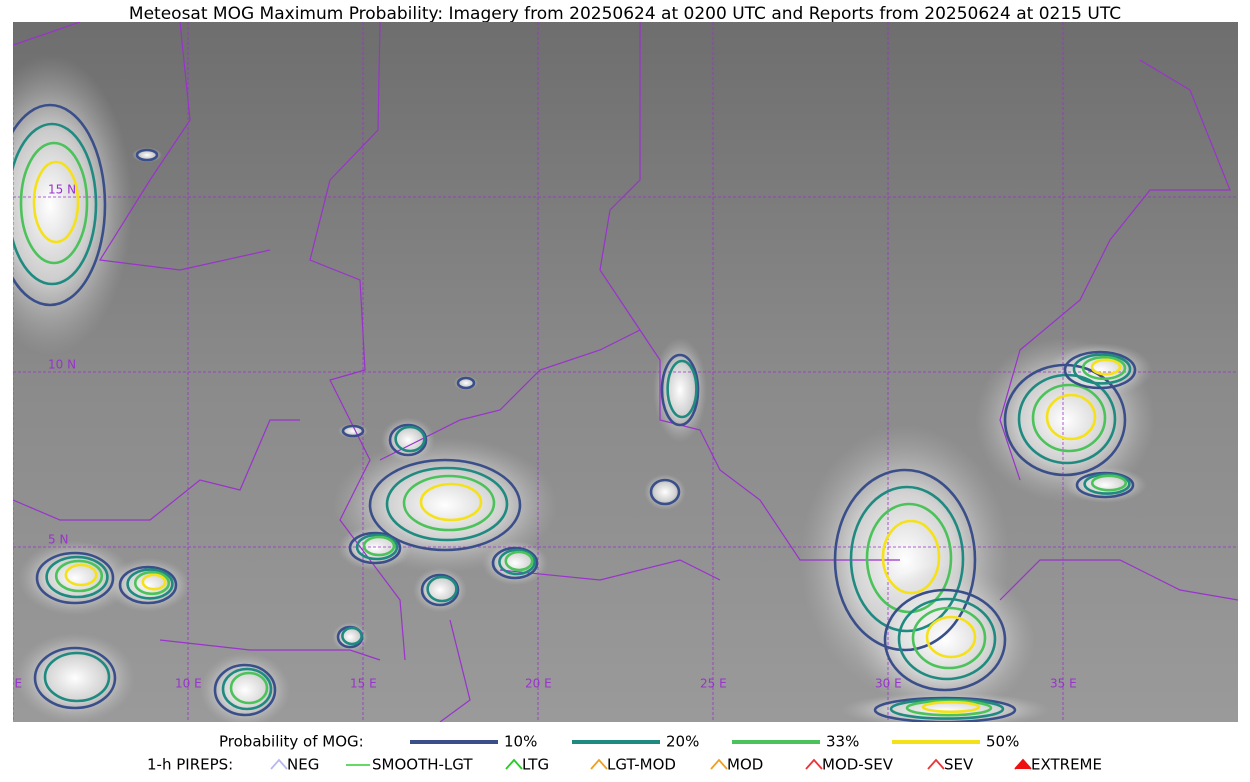  What do you see at coordinates (422, 765) in the screenshot?
I see `pirep-label: SMOOTH-LGT` at bounding box center [422, 765].